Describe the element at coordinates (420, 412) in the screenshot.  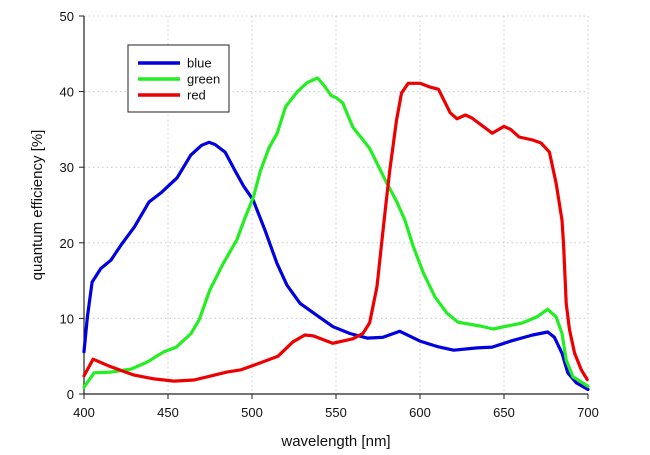
I see `x-tick-label: 600` at that location.